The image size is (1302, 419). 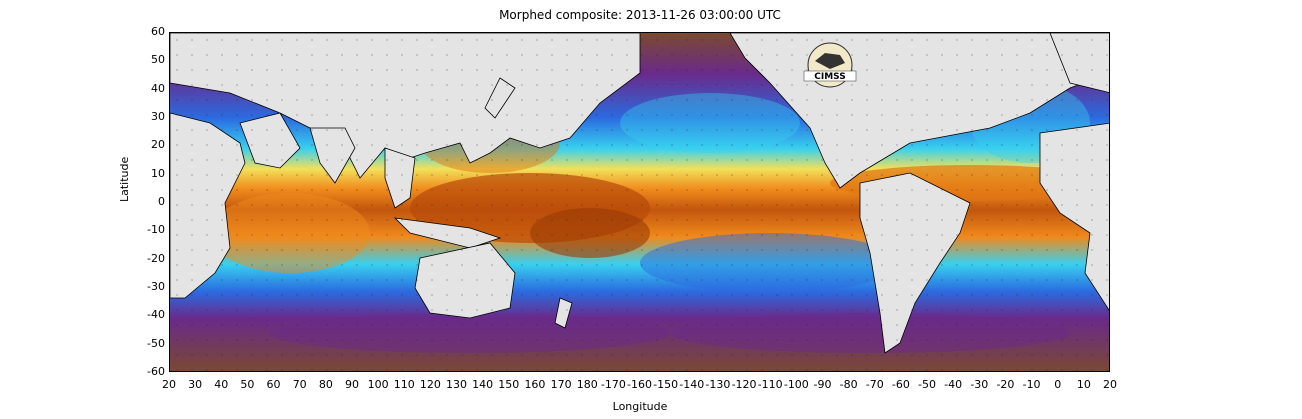 I want to click on x-tick-label: 40, so click(x=221, y=384).